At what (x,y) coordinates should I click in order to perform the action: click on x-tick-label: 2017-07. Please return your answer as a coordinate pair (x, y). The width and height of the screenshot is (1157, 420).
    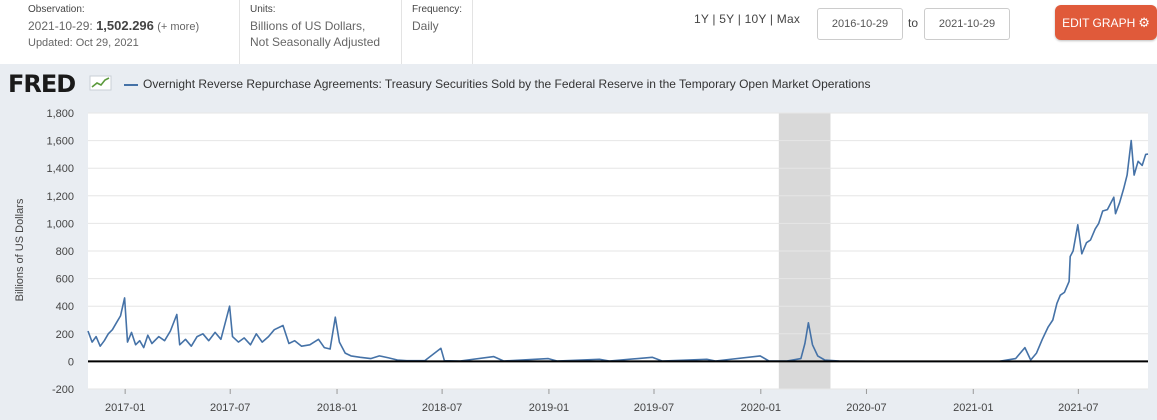
    Looking at the image, I should click on (230, 408).